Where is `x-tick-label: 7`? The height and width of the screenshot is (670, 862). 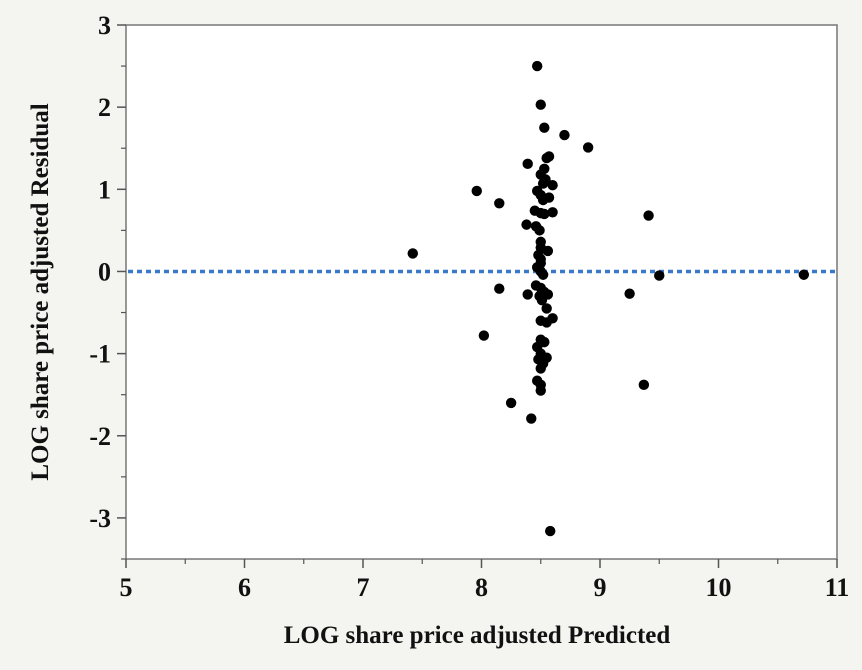
x-tick-label: 7 is located at coordinates (363, 587).